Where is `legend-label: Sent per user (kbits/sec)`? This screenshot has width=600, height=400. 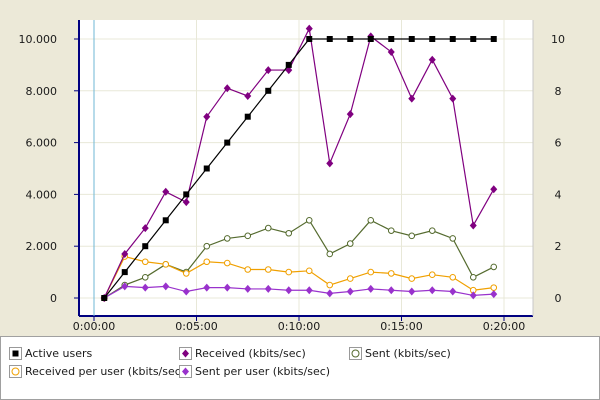 legend-label: Sent per user (kbits/sec) is located at coordinates (263, 371).